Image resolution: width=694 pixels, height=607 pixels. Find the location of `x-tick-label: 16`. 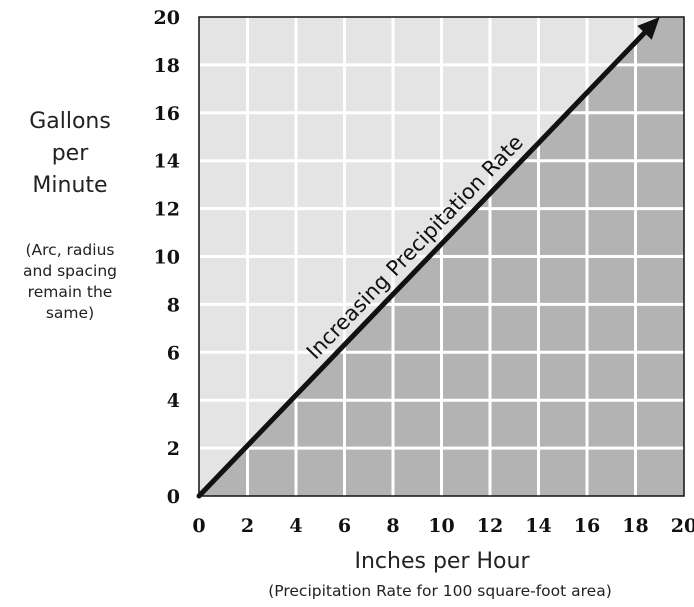

x-tick-label: 16 is located at coordinates (587, 526).